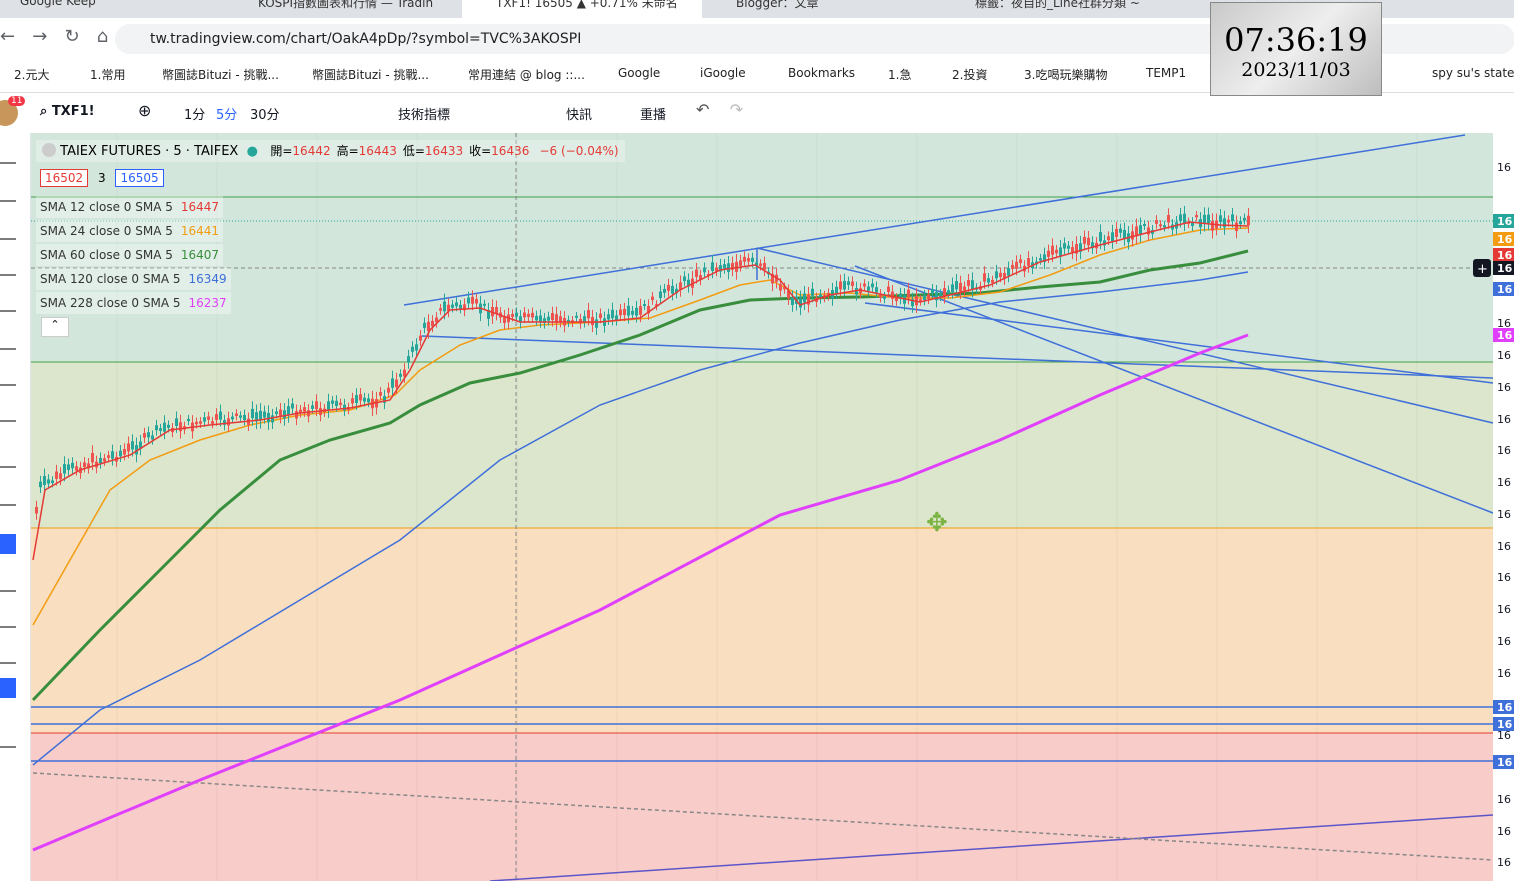 Image resolution: width=1514 pixels, height=881 pixels. I want to click on indicator-row: SMA 24 close 0 SMA 5 16441, so click(130, 231).